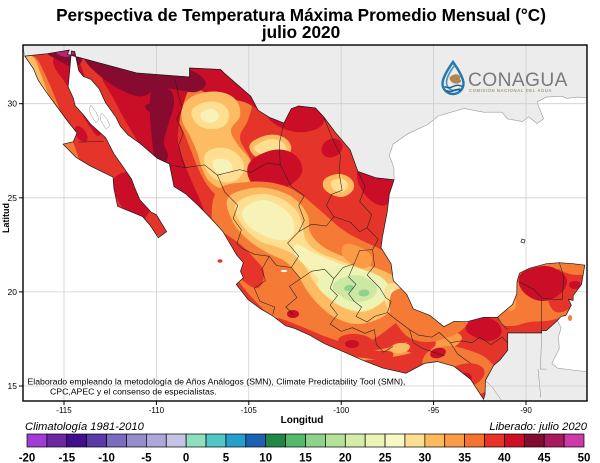 This screenshot has width=600, height=463. I want to click on svg-text: Latitud, so click(6, 218).